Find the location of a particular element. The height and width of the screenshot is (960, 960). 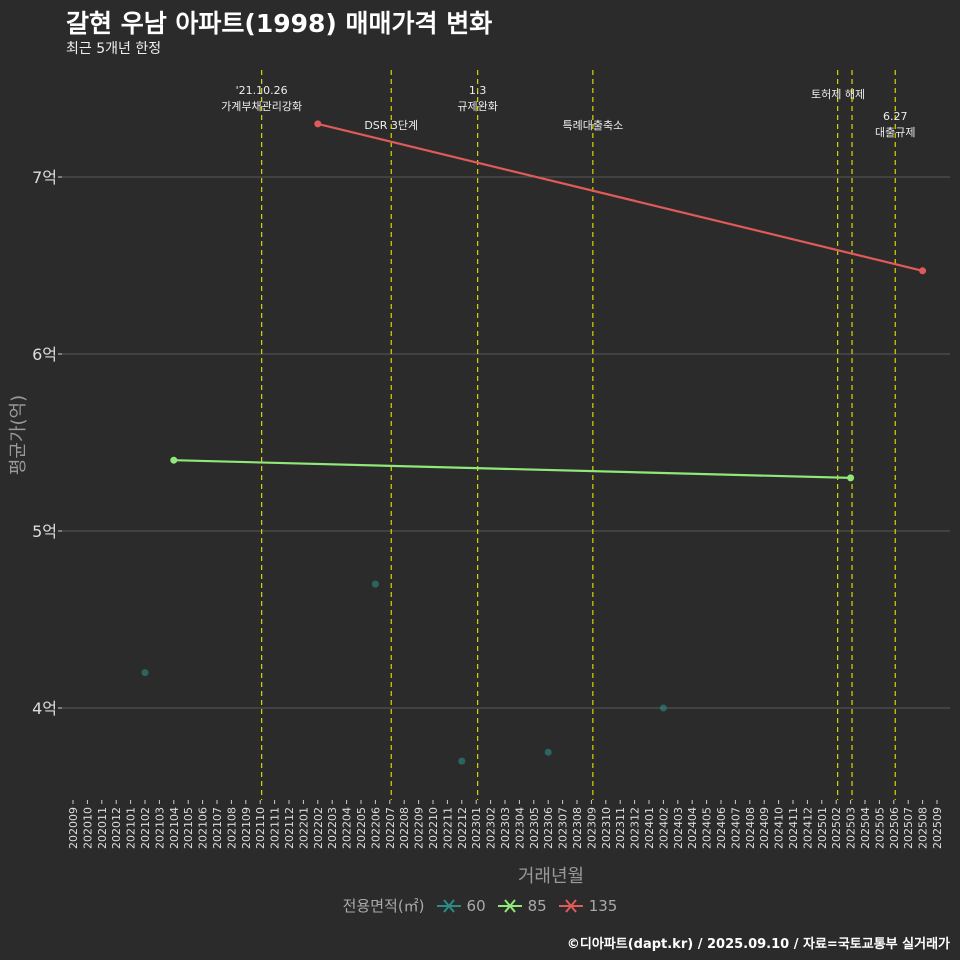

legend-label-60: 60 is located at coordinates (476, 905).